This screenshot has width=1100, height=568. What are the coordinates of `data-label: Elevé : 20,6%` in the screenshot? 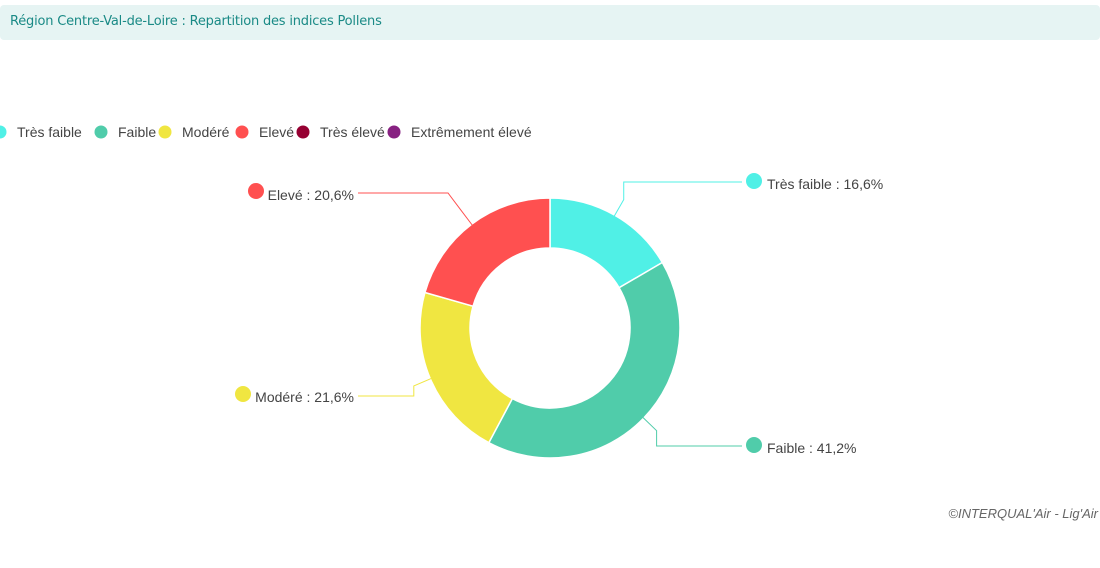 It's located at (311, 195).